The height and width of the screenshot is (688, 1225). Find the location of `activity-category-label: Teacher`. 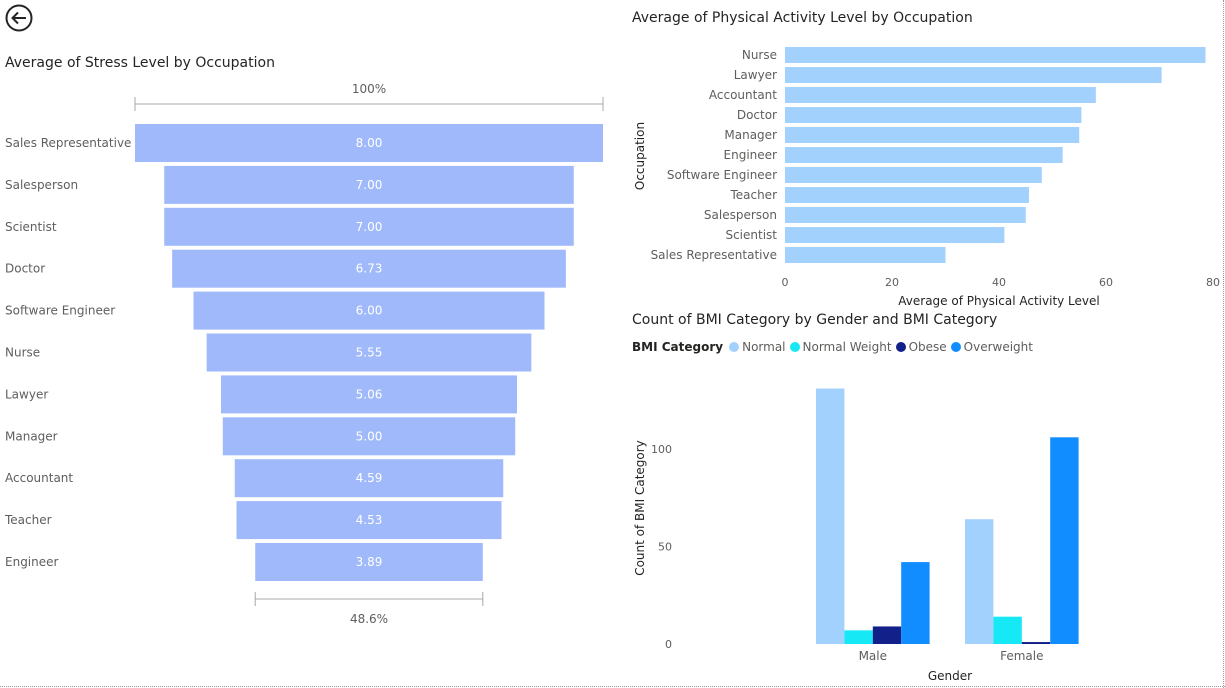

activity-category-label: Teacher is located at coordinates (753, 195).